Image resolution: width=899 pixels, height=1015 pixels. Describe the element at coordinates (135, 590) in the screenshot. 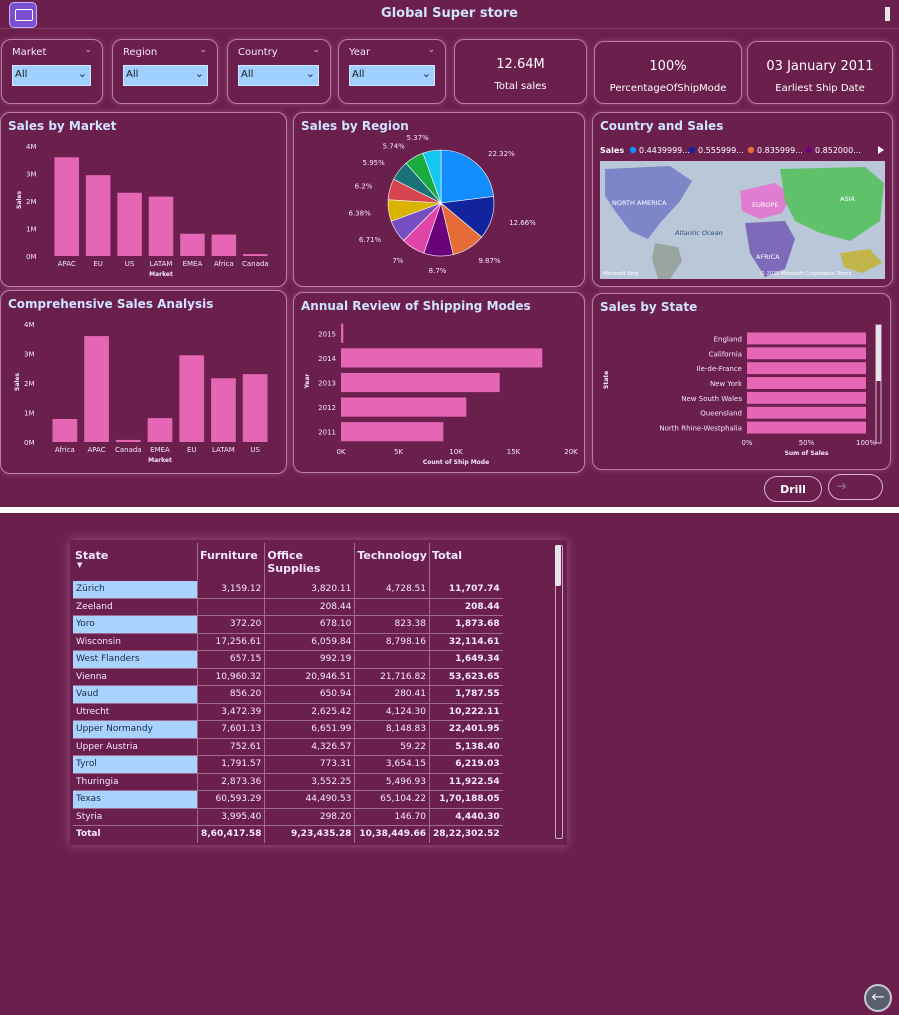

I see `state-cell: Zürich` at that location.